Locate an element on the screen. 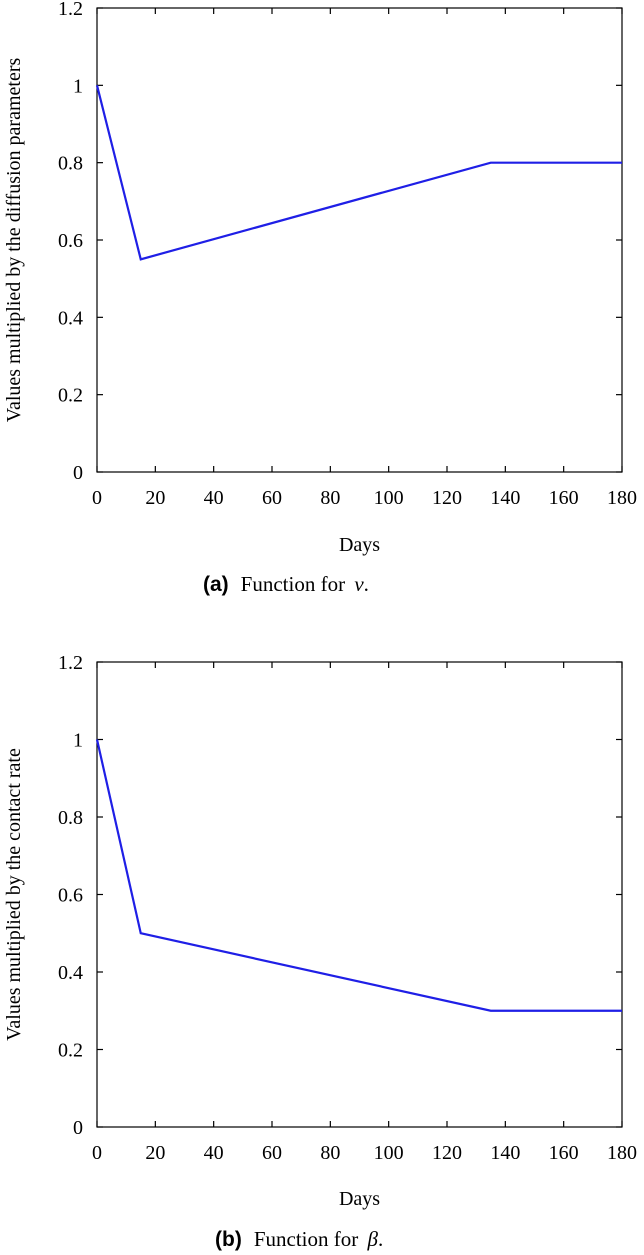 The image size is (644, 1255). figure-caption: (b) Function for β. is located at coordinates (299, 1239).